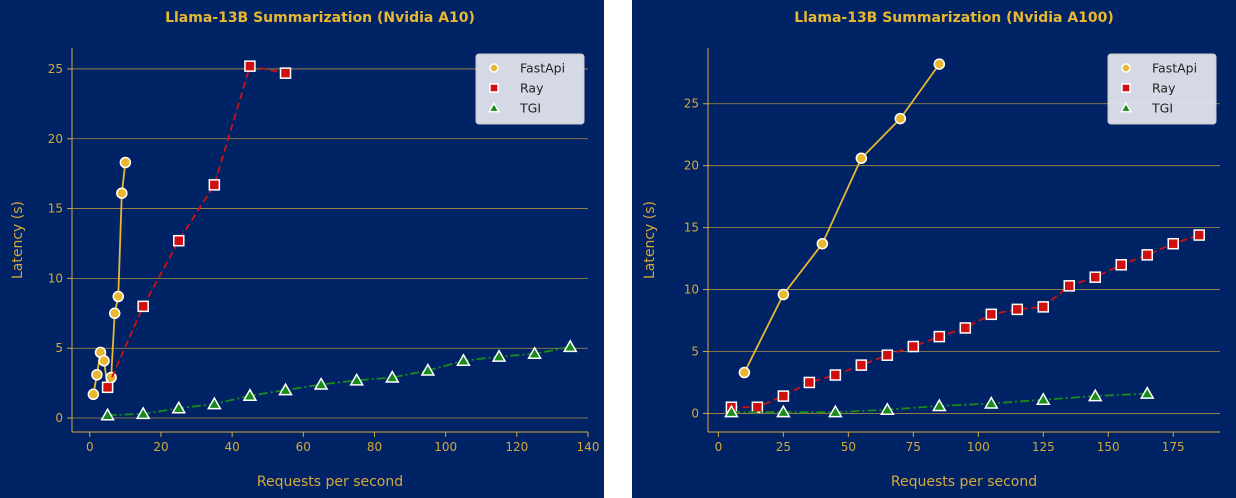 The height and width of the screenshot is (498, 1236). What do you see at coordinates (588, 447) in the screenshot?
I see `x-tick-label: 140` at bounding box center [588, 447].